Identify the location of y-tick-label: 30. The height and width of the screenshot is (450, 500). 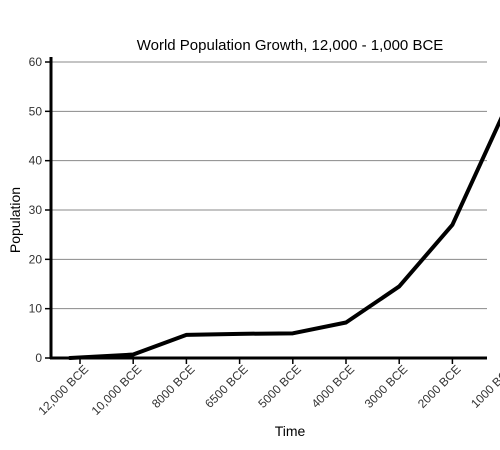
(36, 210).